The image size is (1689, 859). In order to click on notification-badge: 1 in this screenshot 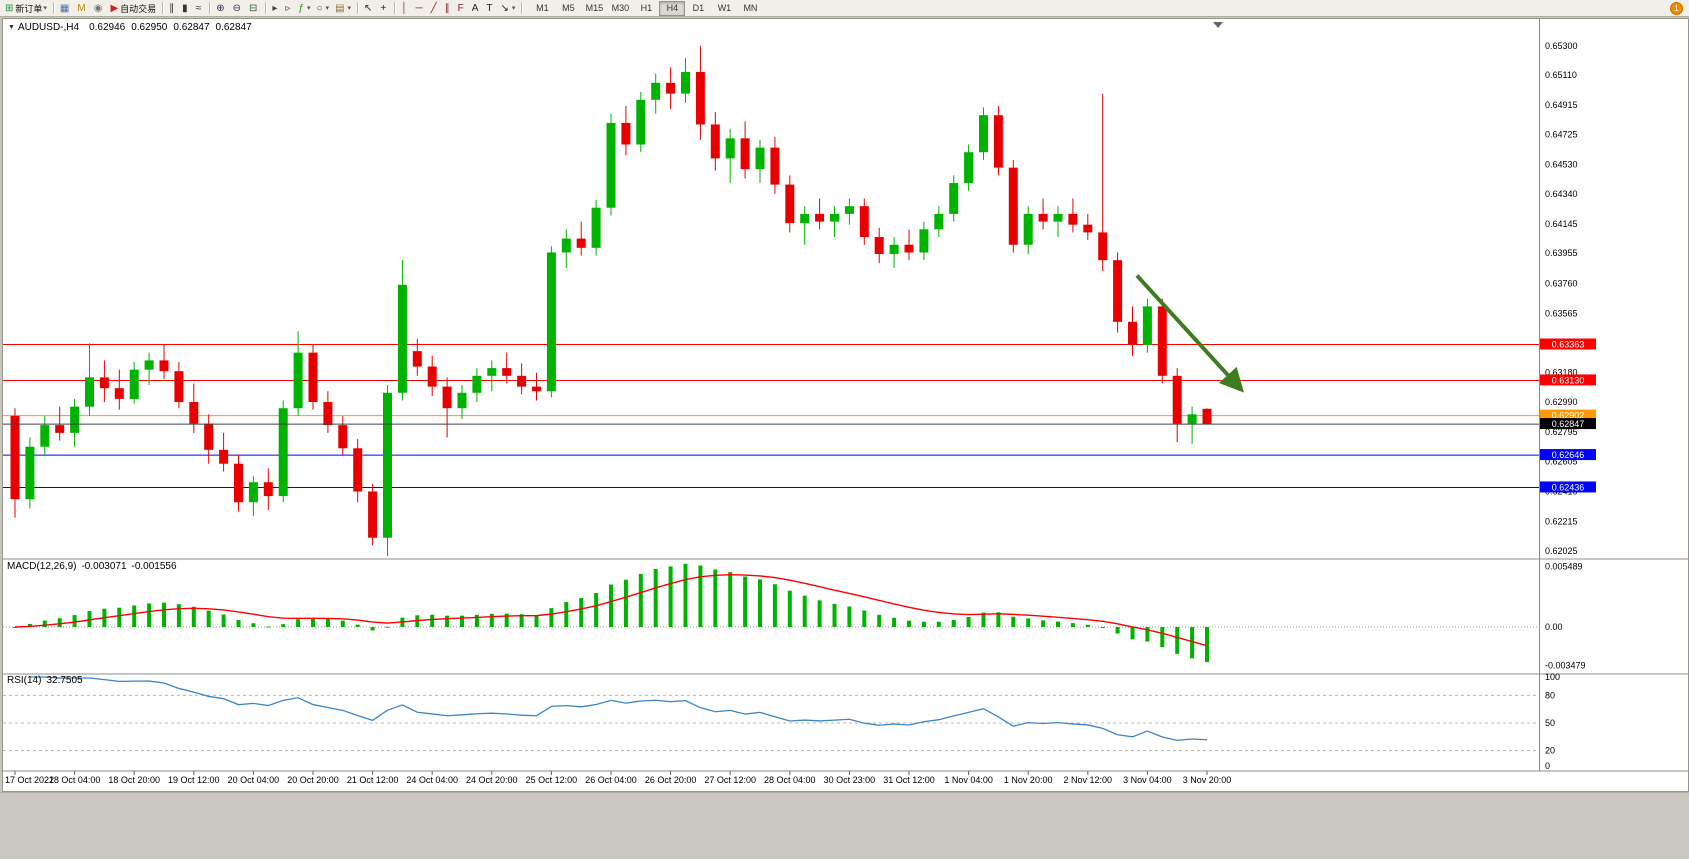, I will do `click(1676, 8)`.